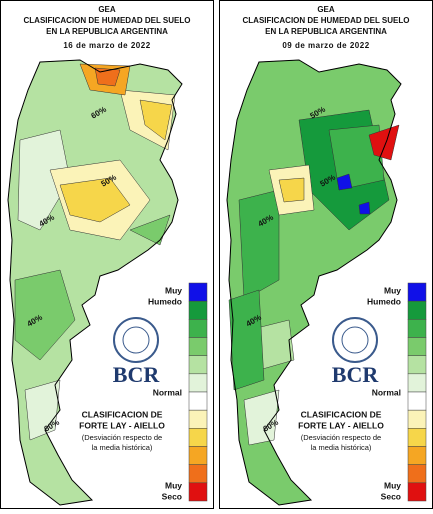  Describe the element at coordinates (106, 45) in the screenshot. I see `date: 16 de marzo de 2022` at that location.